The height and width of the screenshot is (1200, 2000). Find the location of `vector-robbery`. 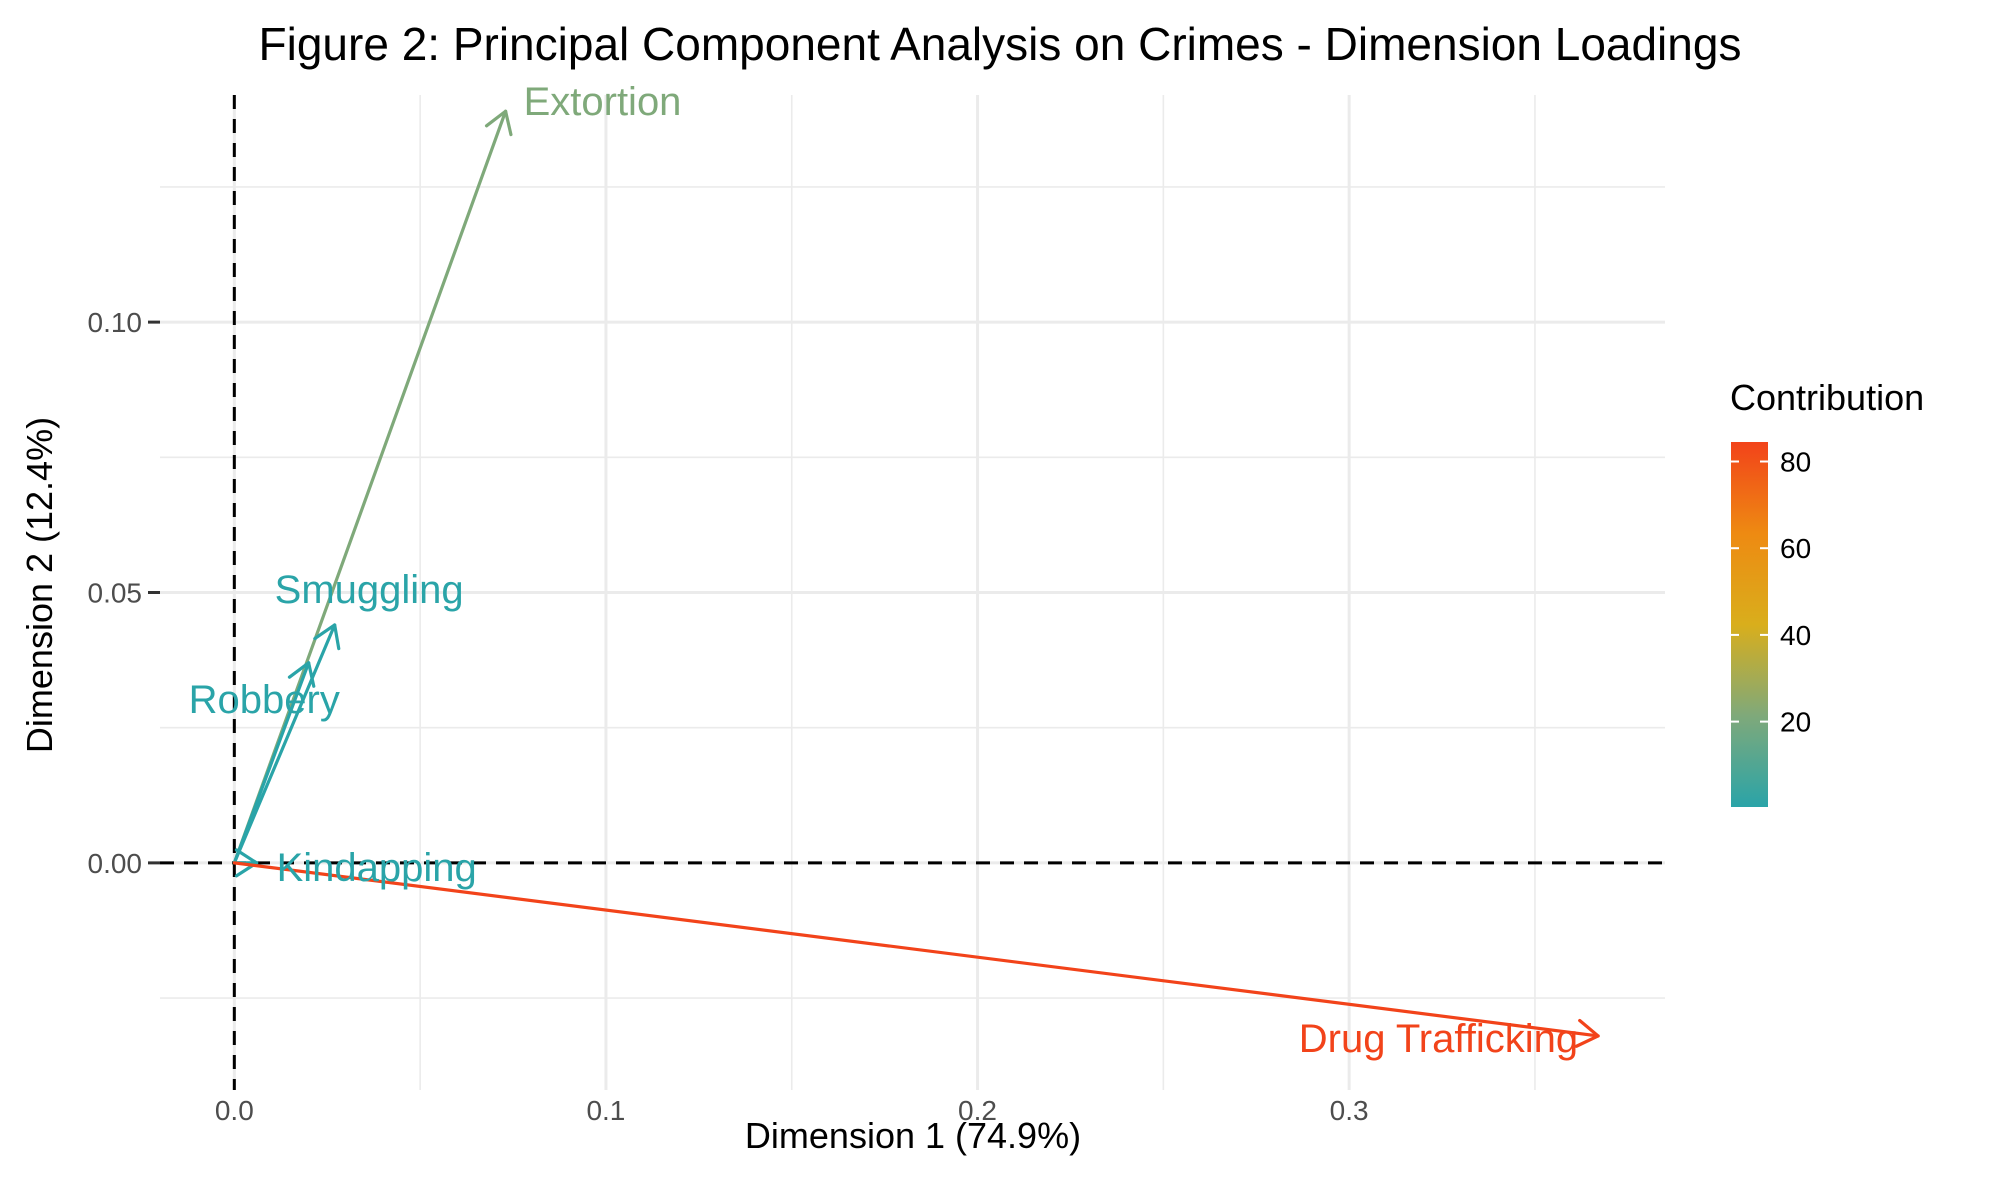

vector-robbery is located at coordinates (271, 763).